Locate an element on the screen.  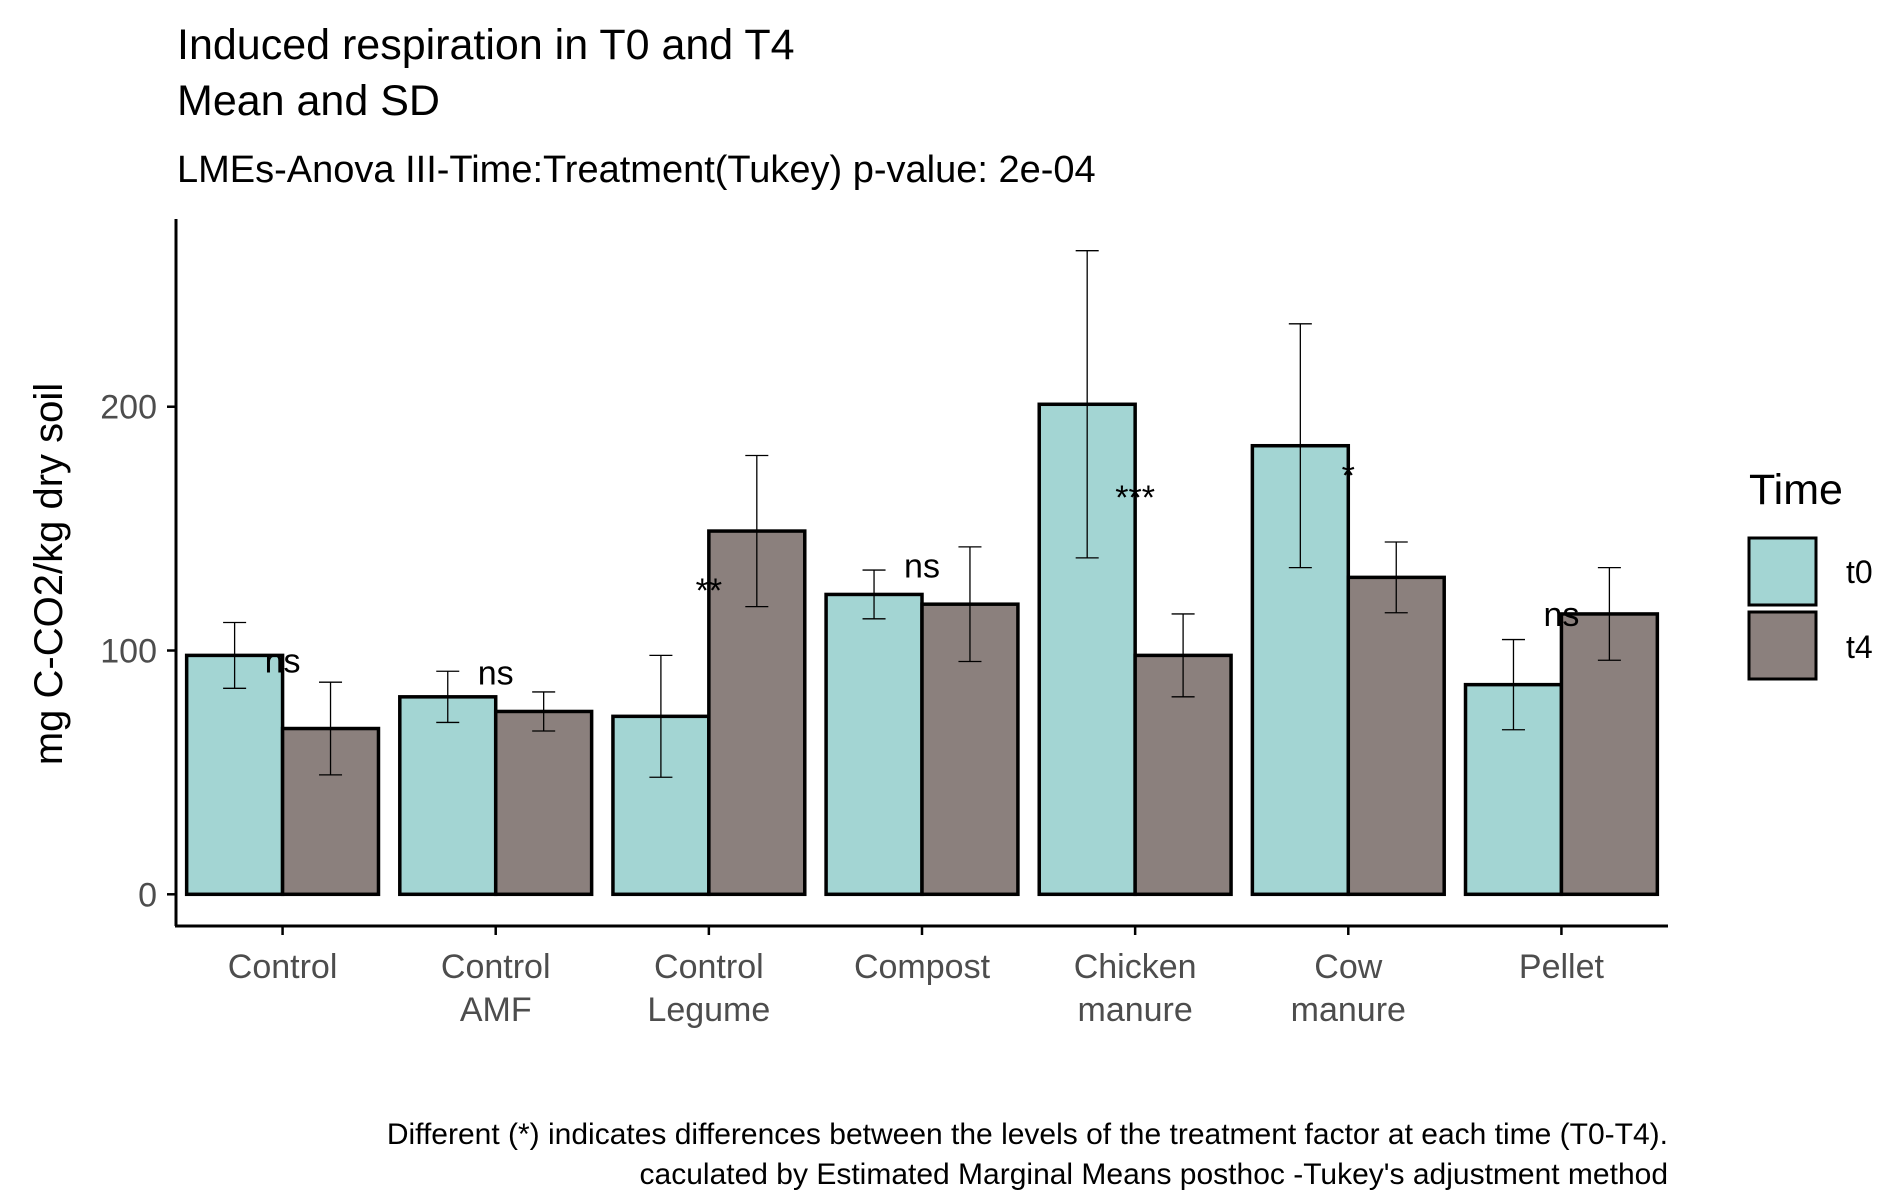
y-tick-label: 0 is located at coordinates (147, 895).